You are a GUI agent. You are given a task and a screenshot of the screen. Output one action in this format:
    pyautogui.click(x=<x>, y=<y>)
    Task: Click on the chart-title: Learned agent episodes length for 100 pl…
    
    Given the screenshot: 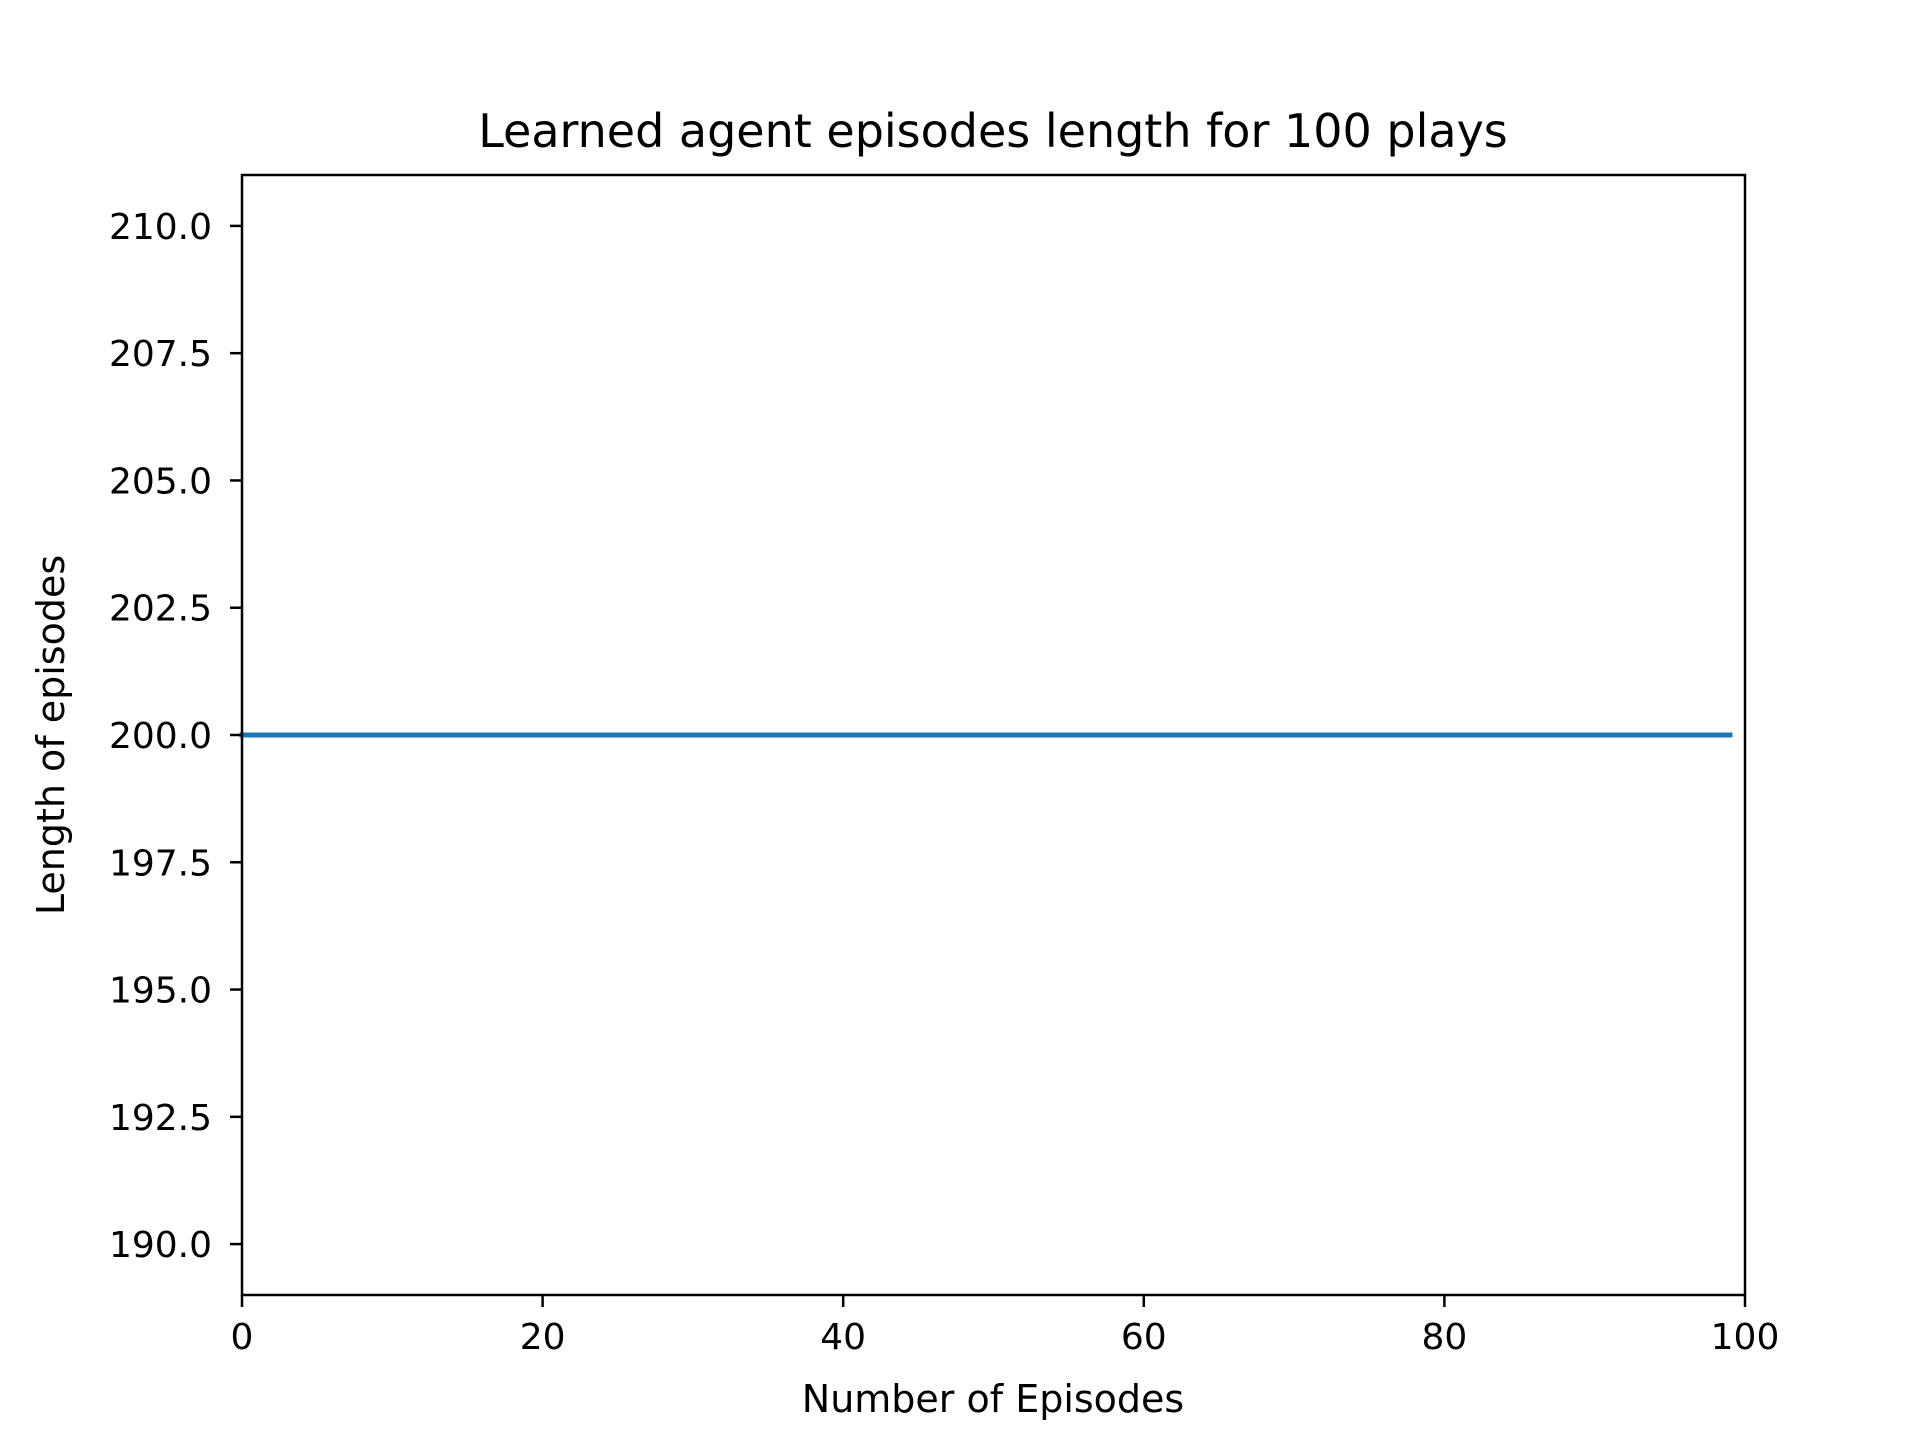 What is the action you would take?
    pyautogui.click(x=993, y=131)
    